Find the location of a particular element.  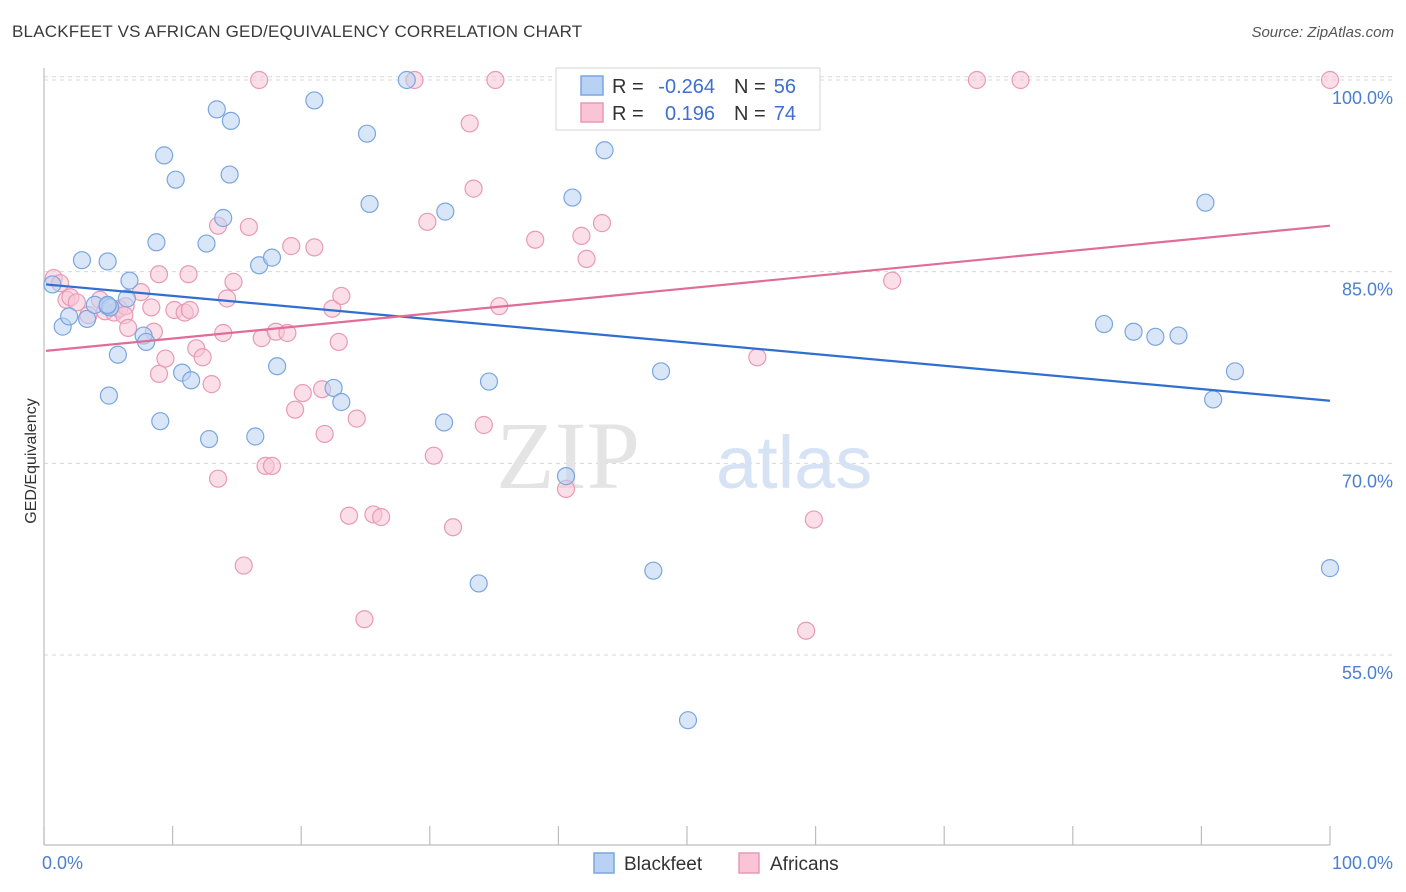

legend-swatch-africans is located at coordinates (592, 112).